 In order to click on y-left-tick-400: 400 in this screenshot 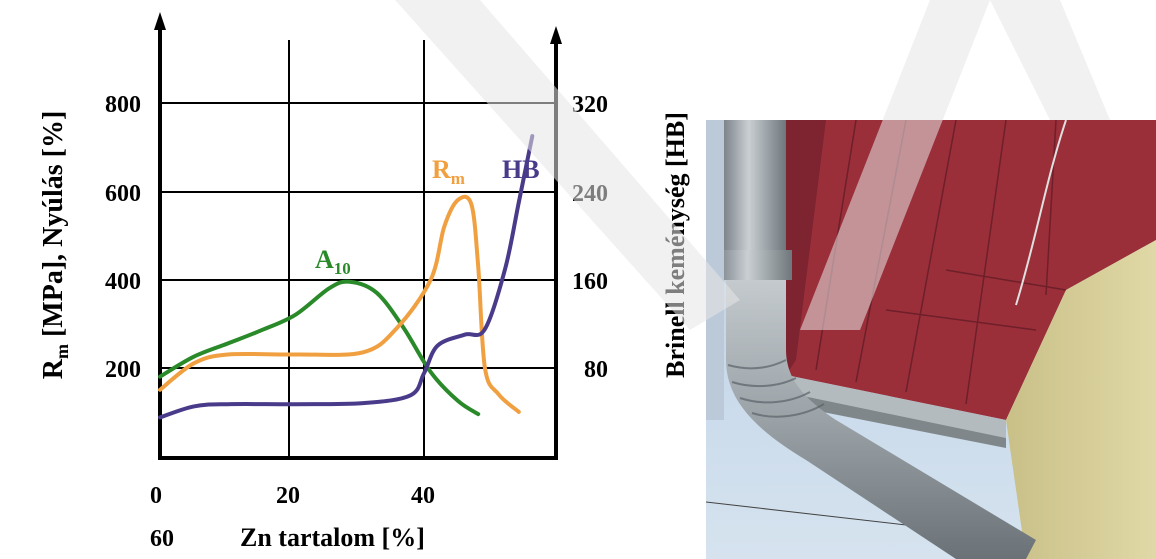, I will do `click(123, 282)`.